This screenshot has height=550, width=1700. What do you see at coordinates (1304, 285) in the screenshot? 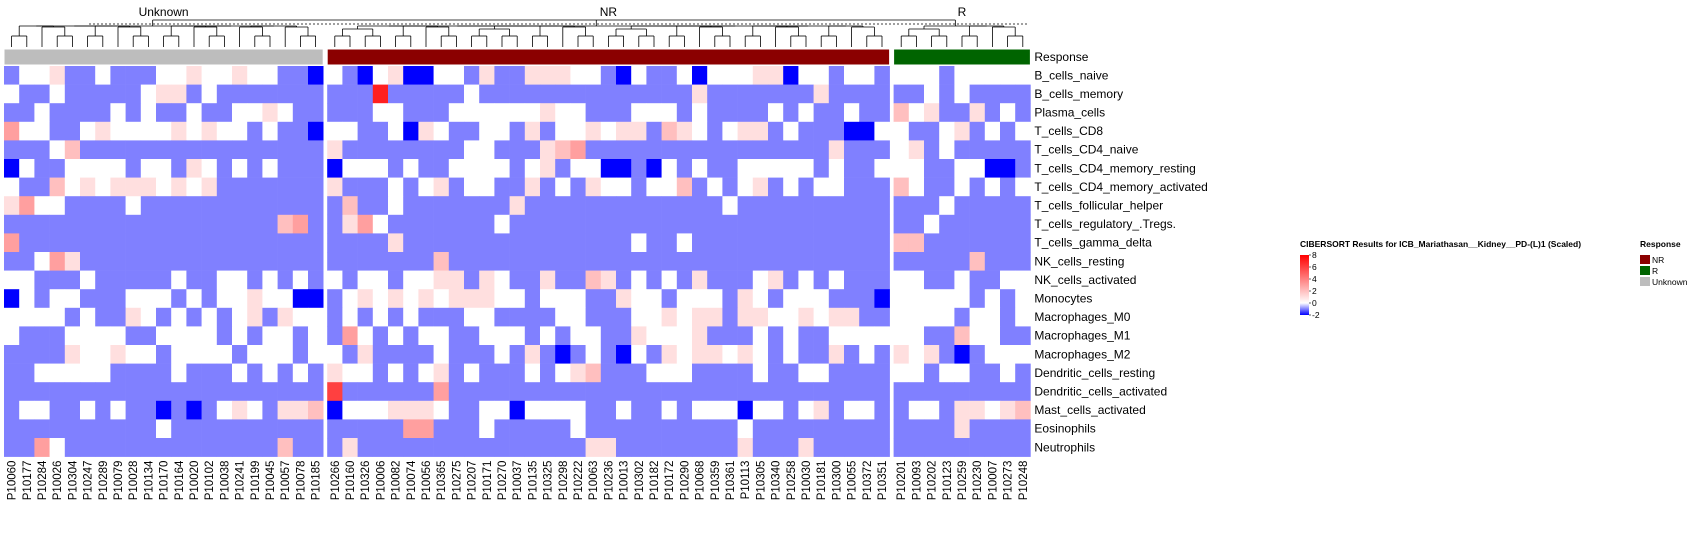
I see `colorbar` at bounding box center [1304, 285].